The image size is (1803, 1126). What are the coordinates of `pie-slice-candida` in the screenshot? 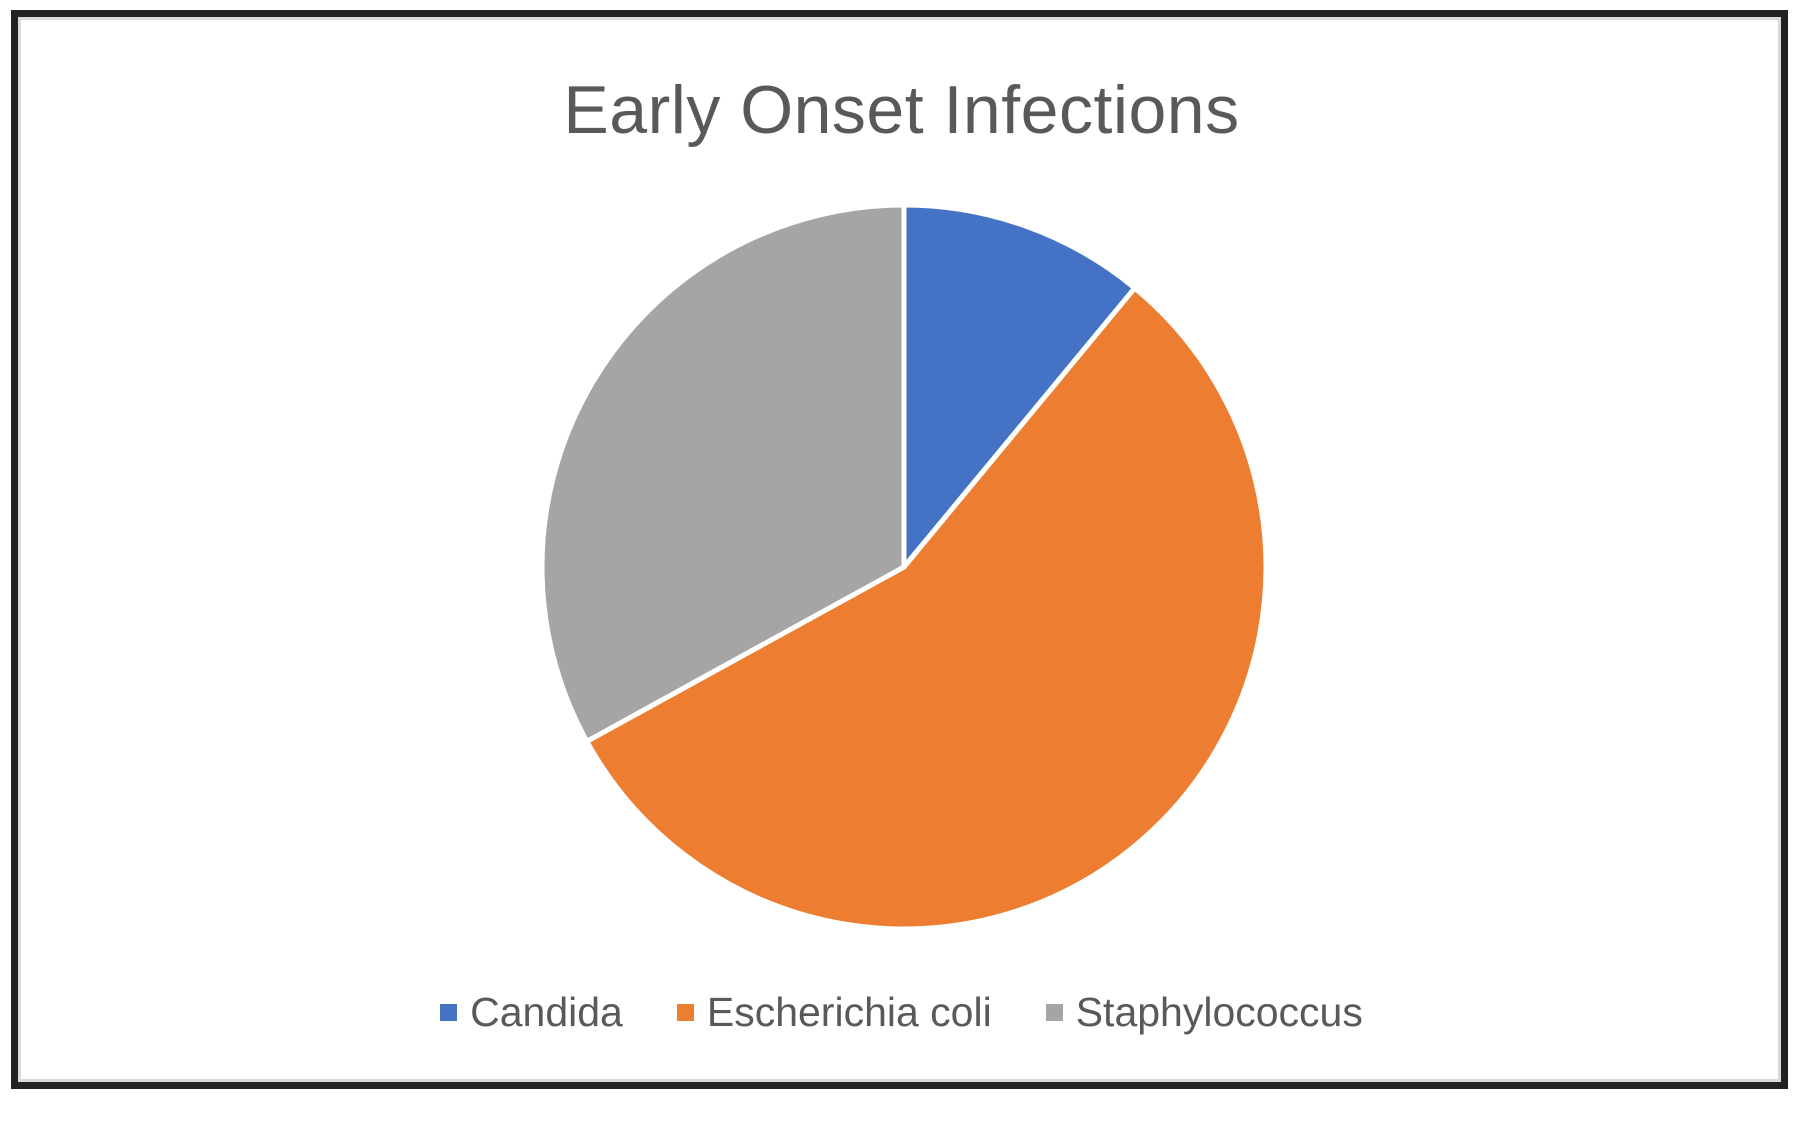 It's located at (1019, 386).